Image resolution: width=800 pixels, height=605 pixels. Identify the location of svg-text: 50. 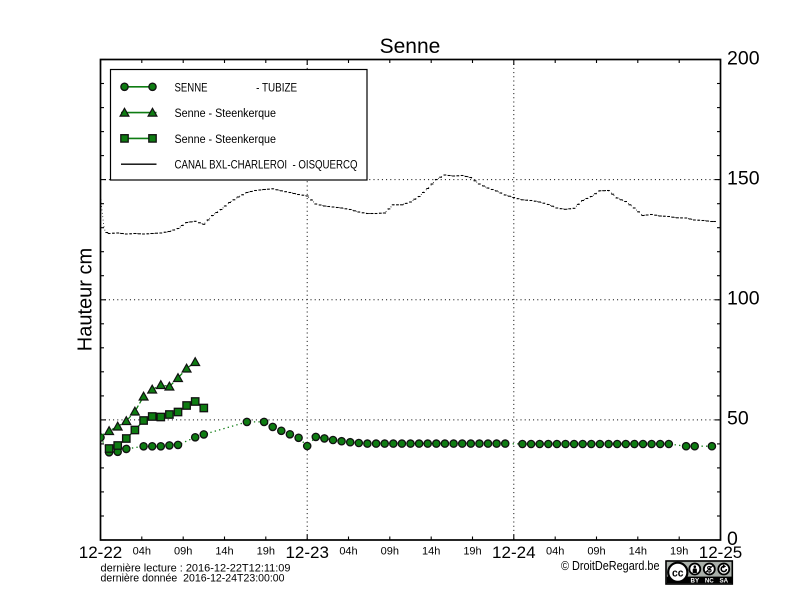
(738, 419).